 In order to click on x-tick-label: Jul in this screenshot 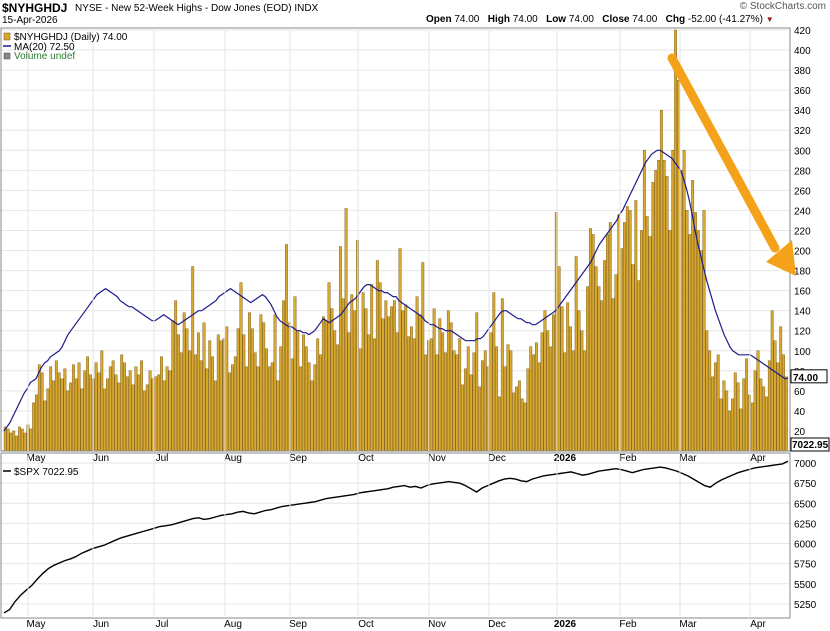, I will do `click(162, 624)`.